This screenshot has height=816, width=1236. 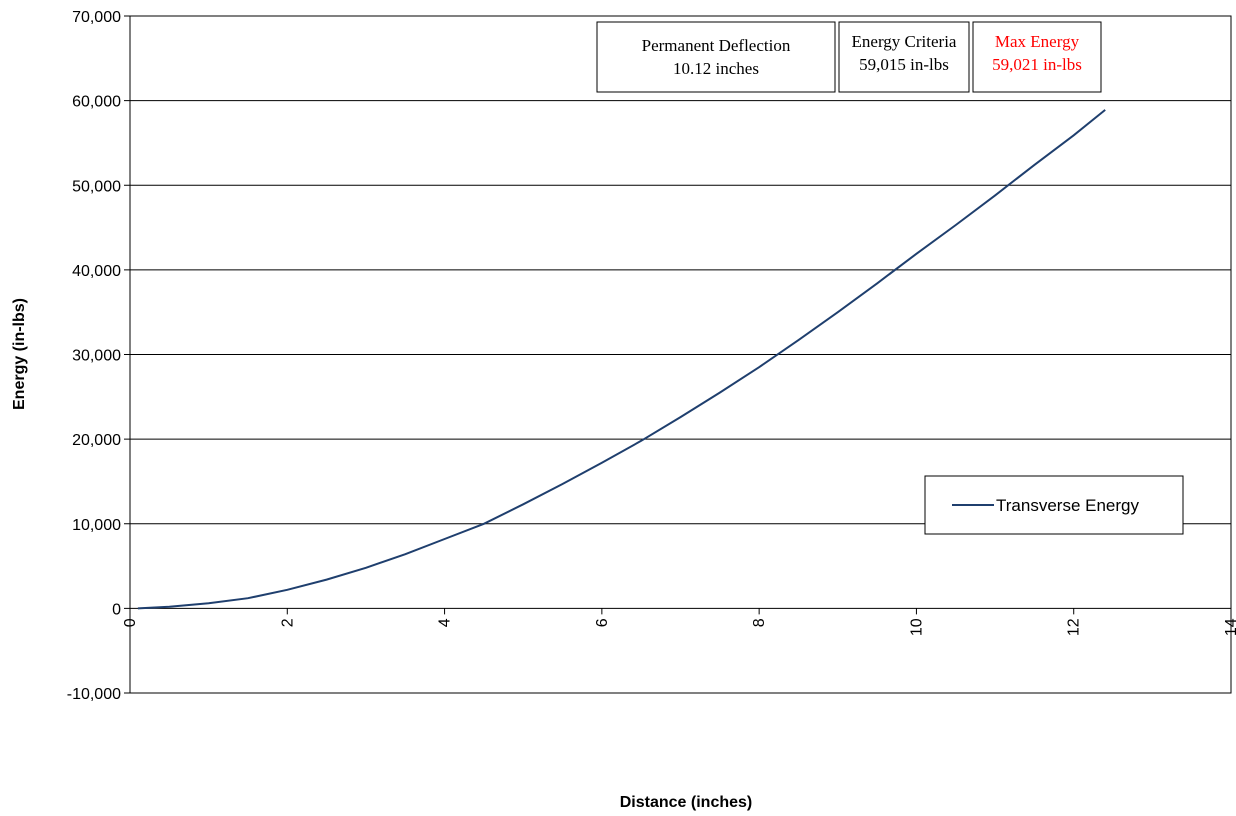 I want to click on y-tick-label: 30,000, so click(x=96, y=356).